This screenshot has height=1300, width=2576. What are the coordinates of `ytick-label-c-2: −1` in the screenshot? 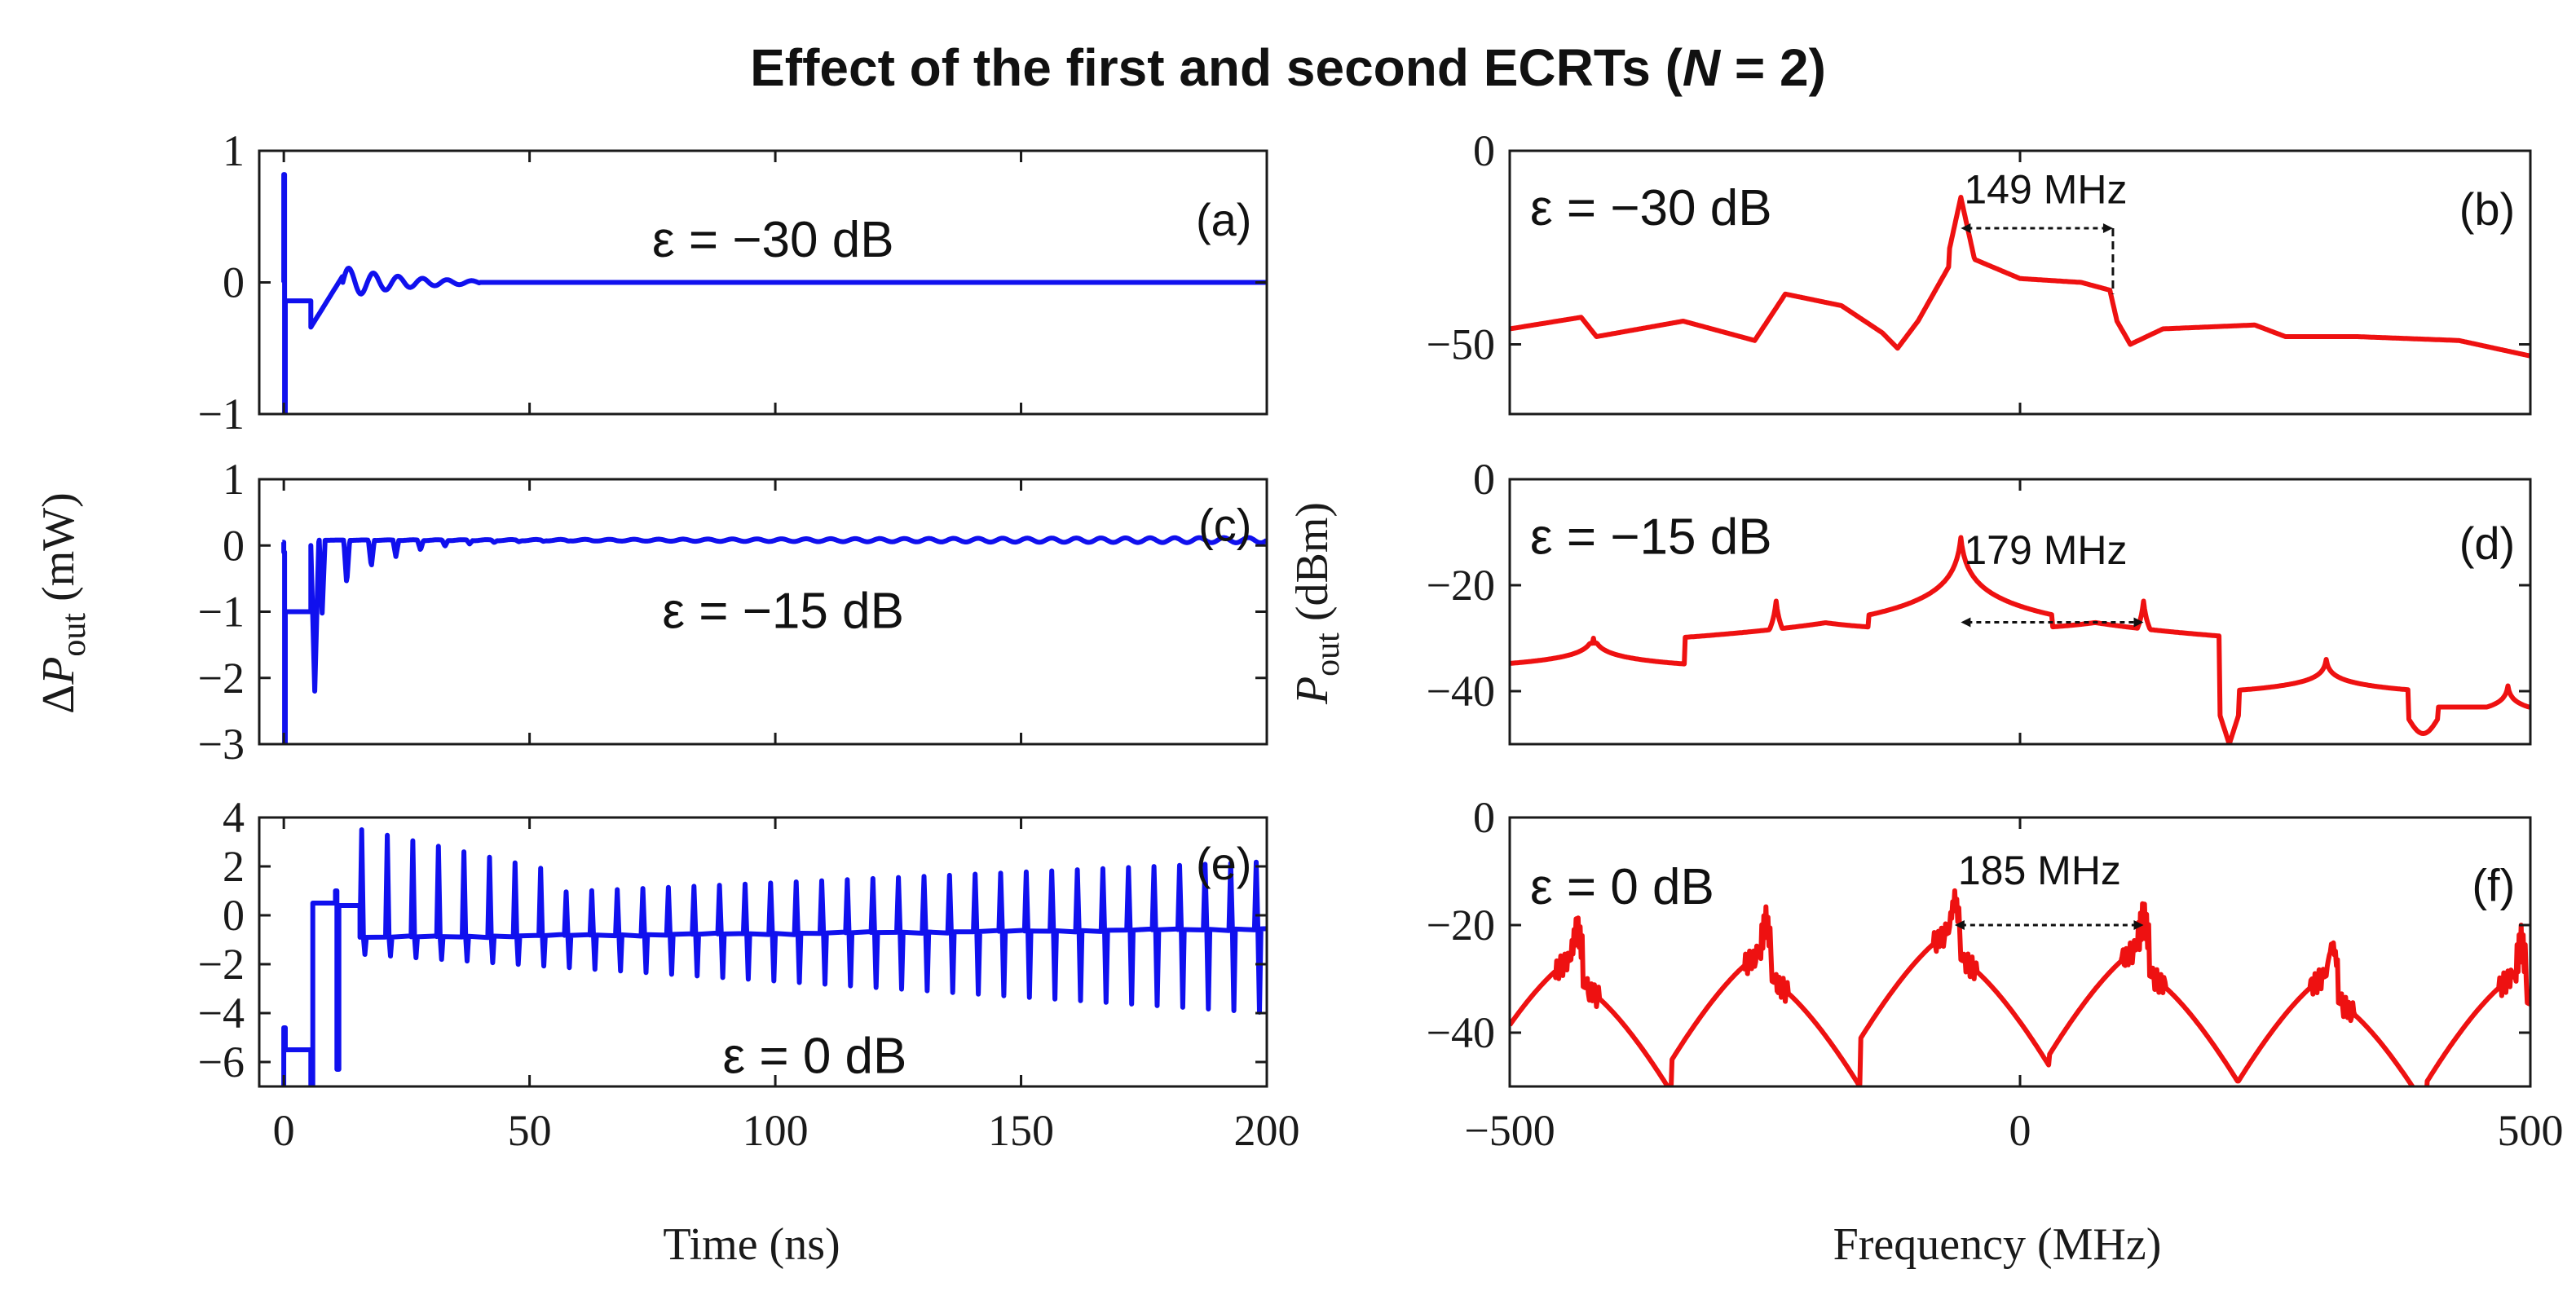 It's located at (221, 612).